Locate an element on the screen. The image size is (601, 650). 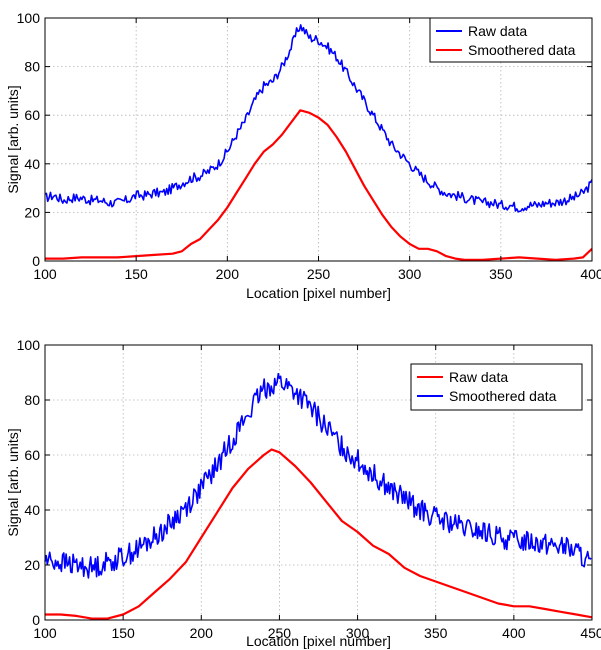
x-tick-label: 450 is located at coordinates (590, 633).